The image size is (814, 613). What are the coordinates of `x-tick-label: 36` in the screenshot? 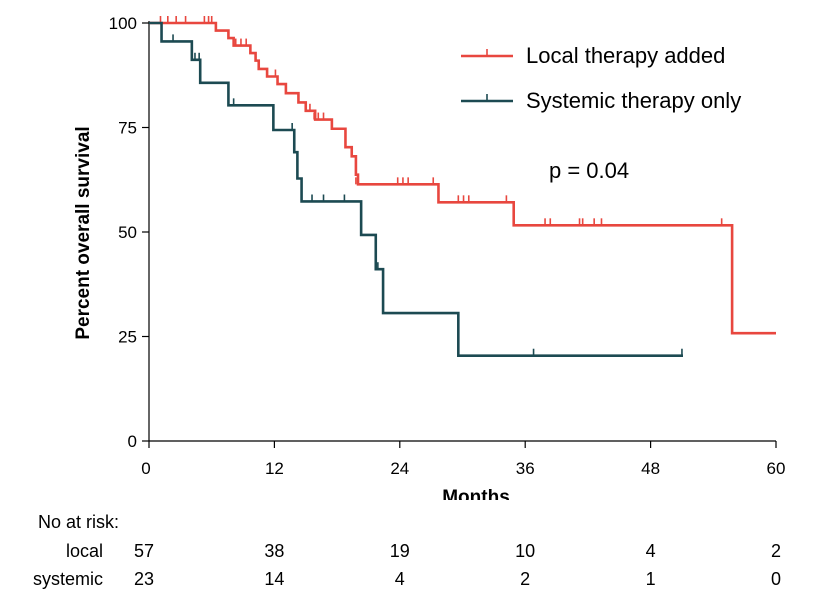 It's located at (525, 468).